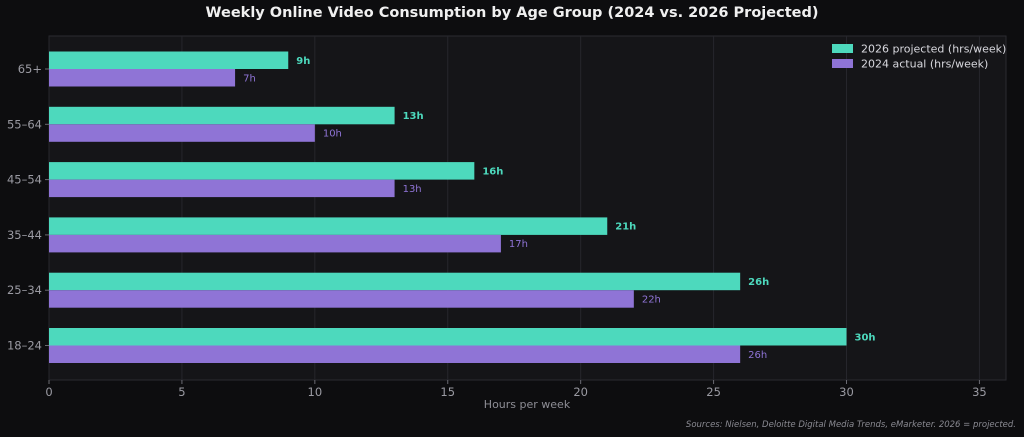 This screenshot has height=437, width=1024. I want to click on category-label: 35–44, so click(24, 235).